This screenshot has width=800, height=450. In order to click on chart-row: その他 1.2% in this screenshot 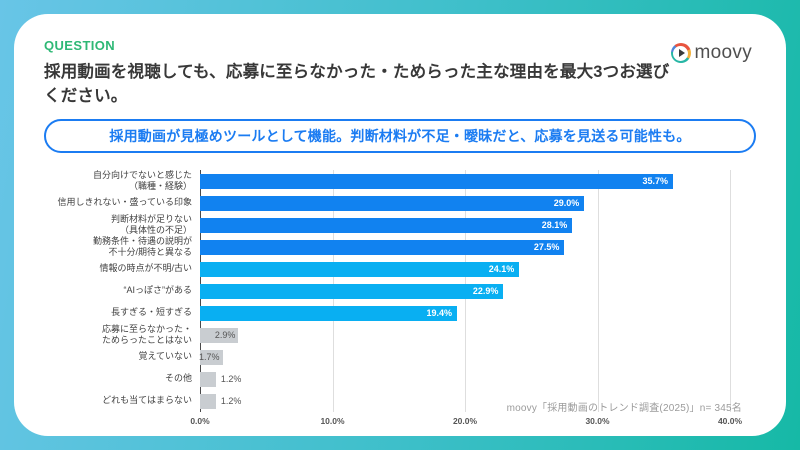, I will do `click(387, 379)`.